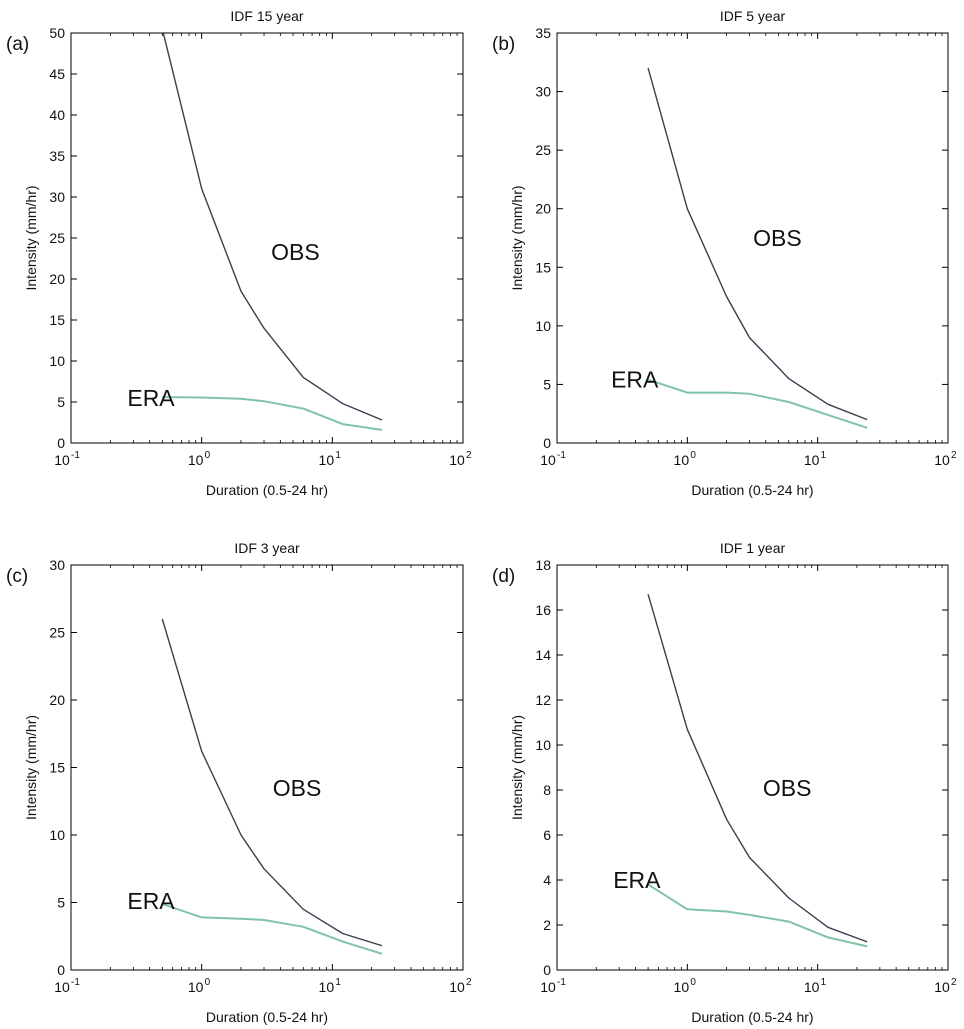 Image resolution: width=964 pixels, height=1029 pixels. What do you see at coordinates (57, 74) in the screenshot?
I see `y-tick-label: 45` at bounding box center [57, 74].